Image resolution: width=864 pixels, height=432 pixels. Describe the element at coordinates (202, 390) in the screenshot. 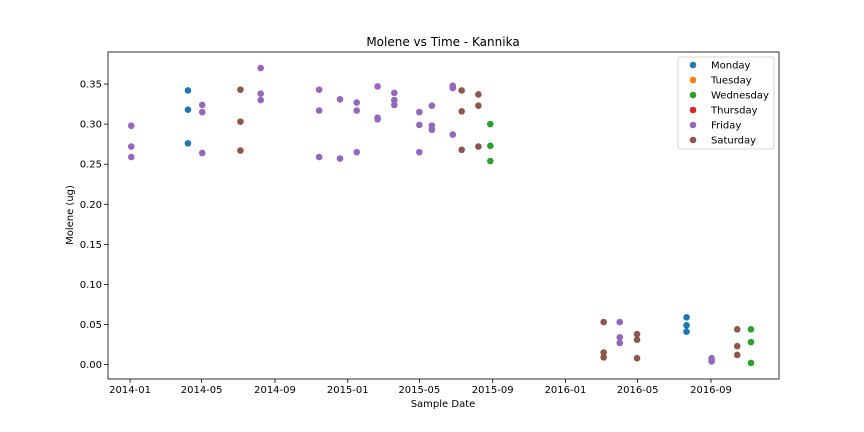

I see `x-tick-label: 2014-05` at that location.